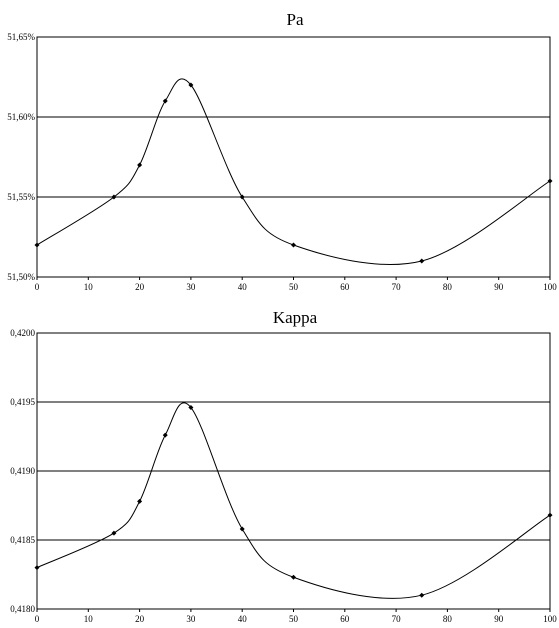  Describe the element at coordinates (243, 286) in the screenshot. I see `chart-pa-x-tick-label: 40` at that location.